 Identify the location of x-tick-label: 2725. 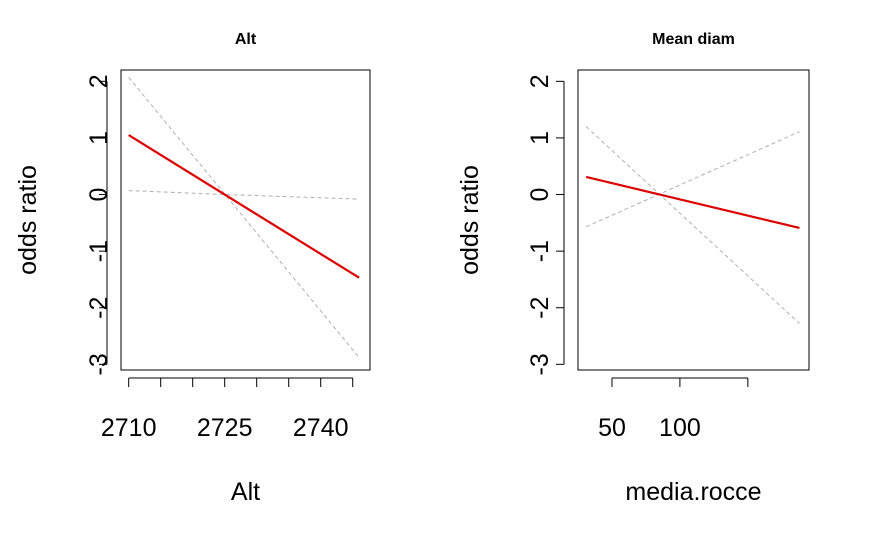
(225, 428).